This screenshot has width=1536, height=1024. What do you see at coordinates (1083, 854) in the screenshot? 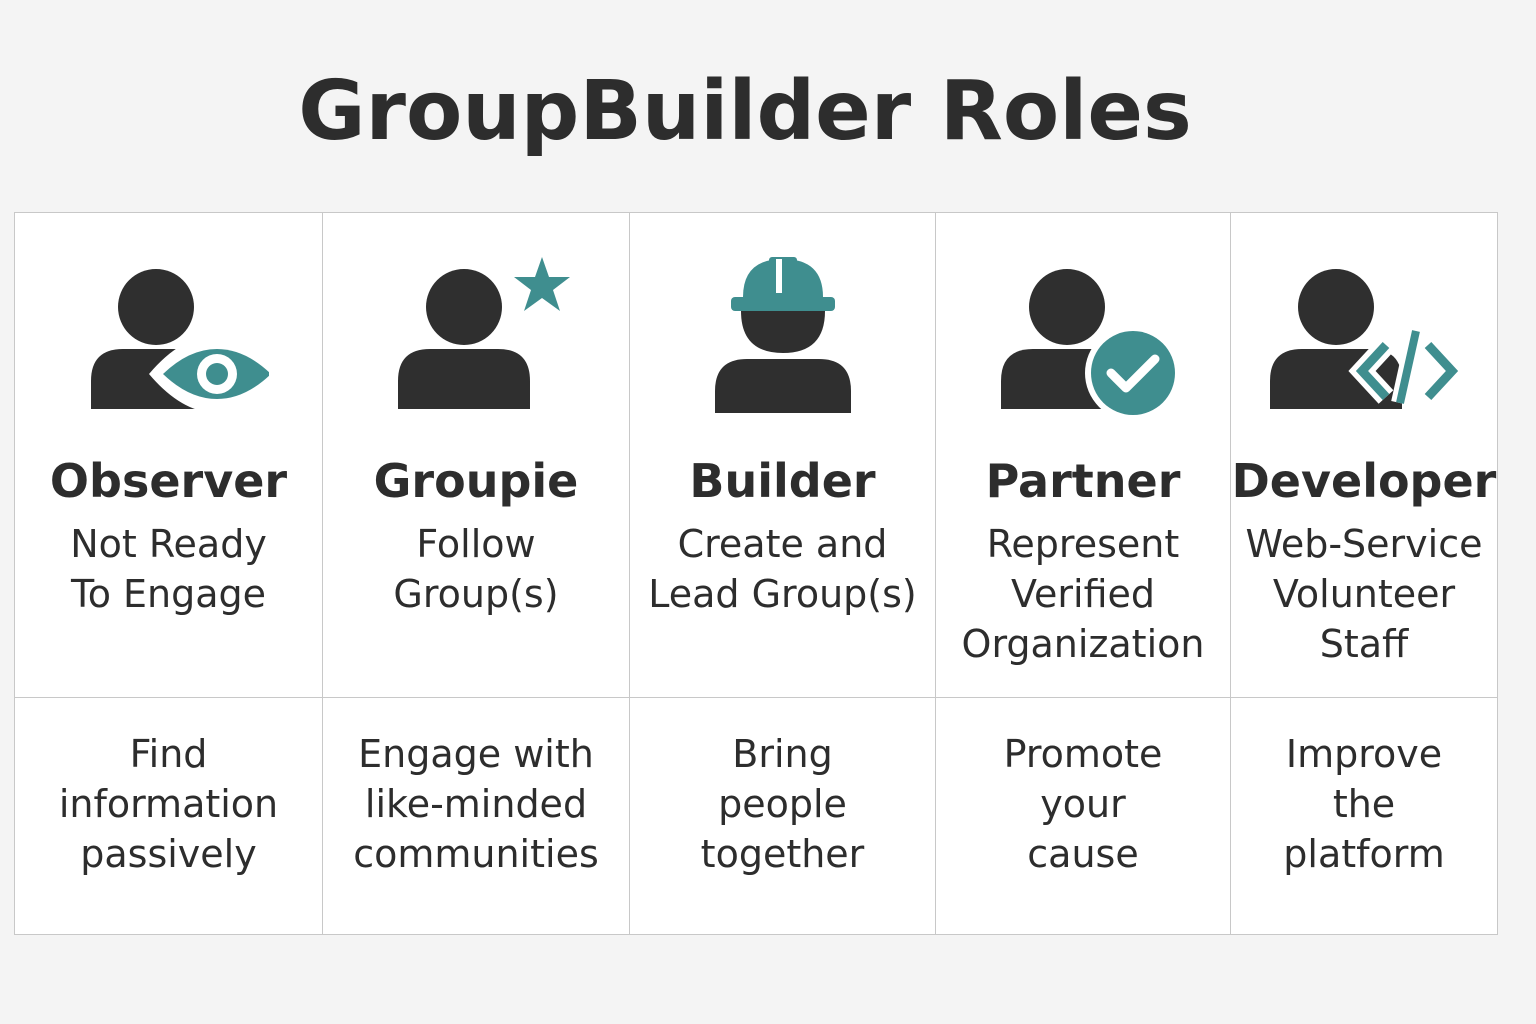
I see `role-description-line: cause` at bounding box center [1083, 854].